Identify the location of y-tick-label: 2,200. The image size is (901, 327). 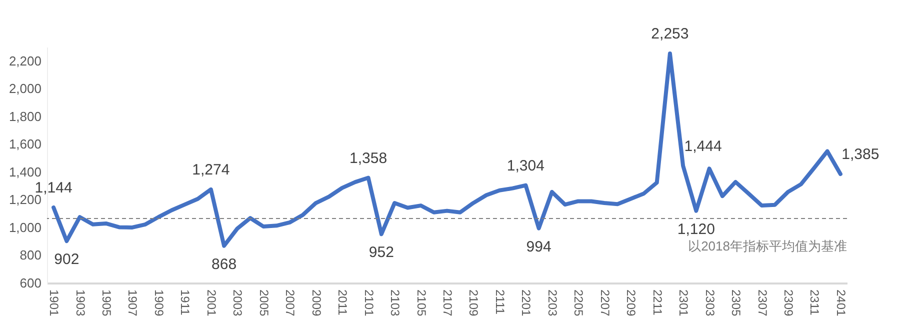
(25, 60).